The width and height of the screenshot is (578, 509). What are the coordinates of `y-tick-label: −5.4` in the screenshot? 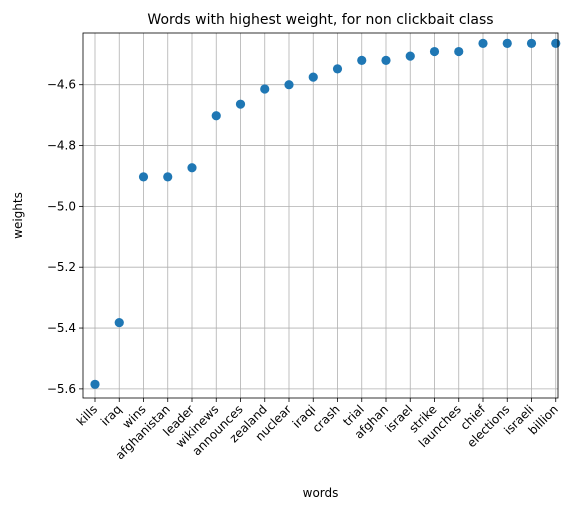 It's located at (61, 328).